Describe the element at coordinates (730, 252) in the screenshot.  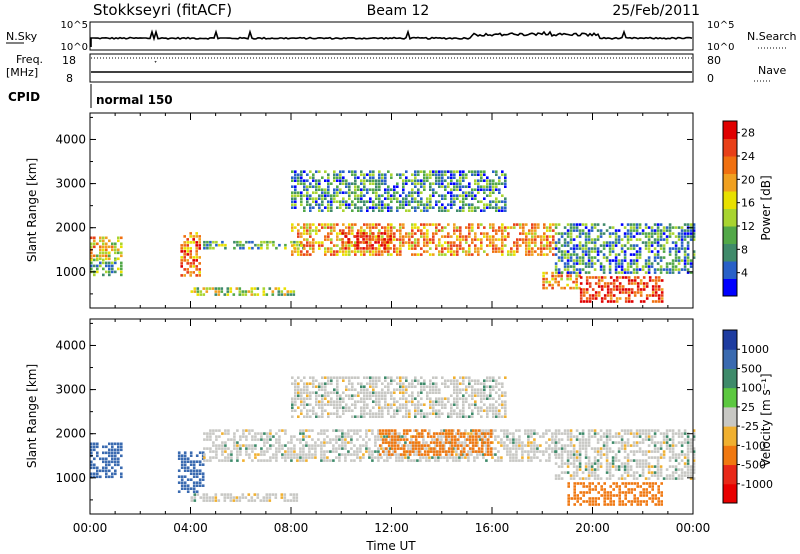
I see `power-colorbar-segment` at that location.